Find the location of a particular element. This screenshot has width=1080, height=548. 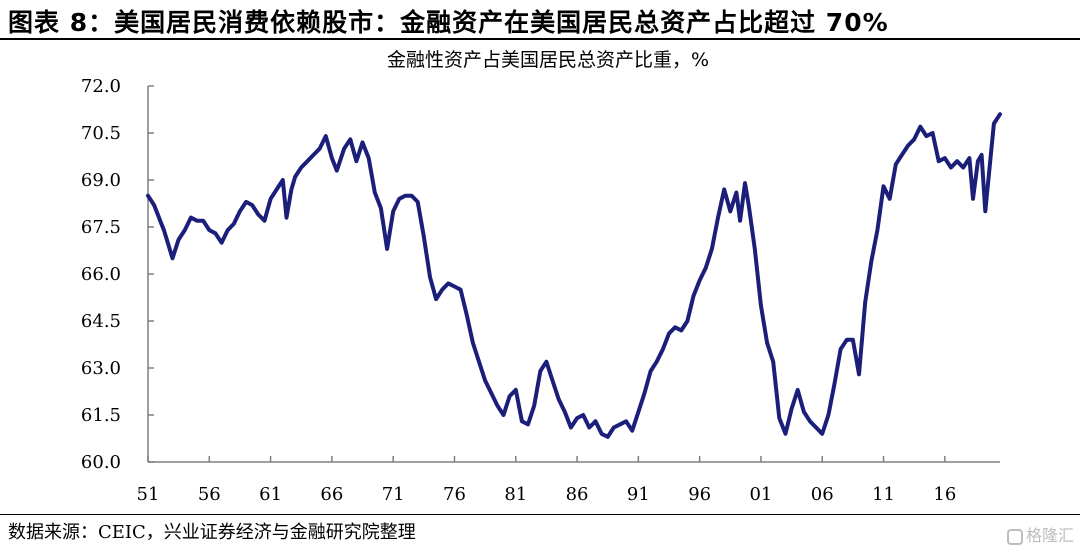

x-tick-label: 61 is located at coordinates (270, 494).